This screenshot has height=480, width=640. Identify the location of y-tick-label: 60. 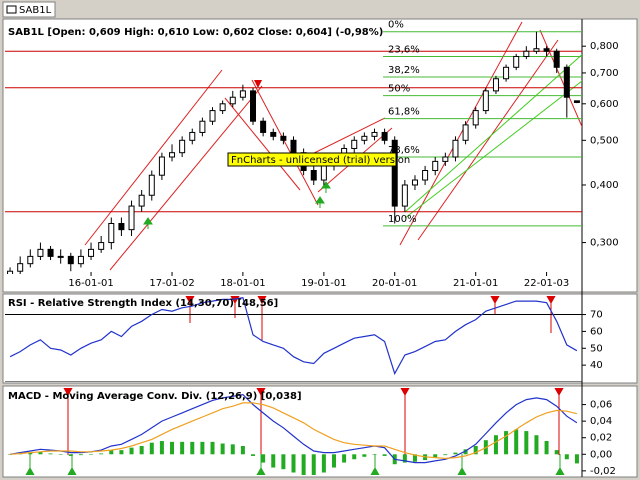
(596, 331).